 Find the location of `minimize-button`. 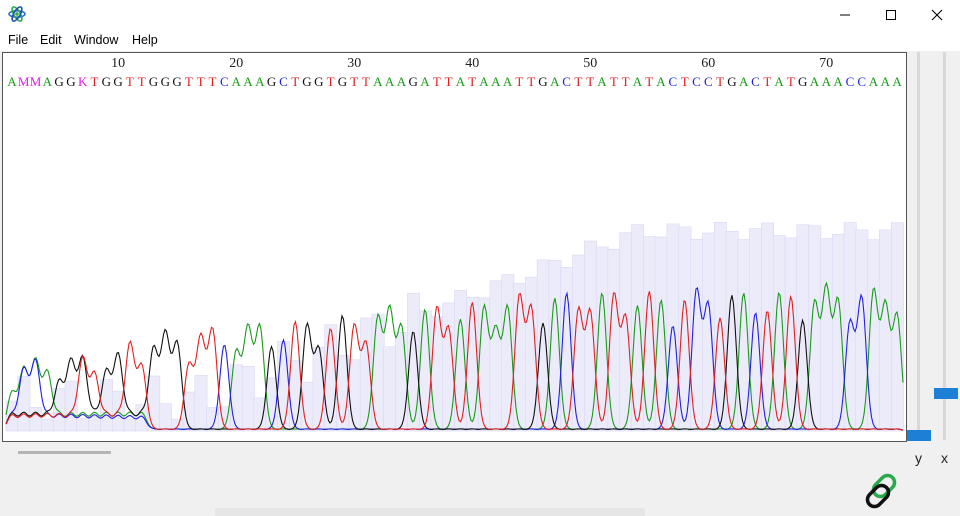

minimize-button is located at coordinates (845, 15).